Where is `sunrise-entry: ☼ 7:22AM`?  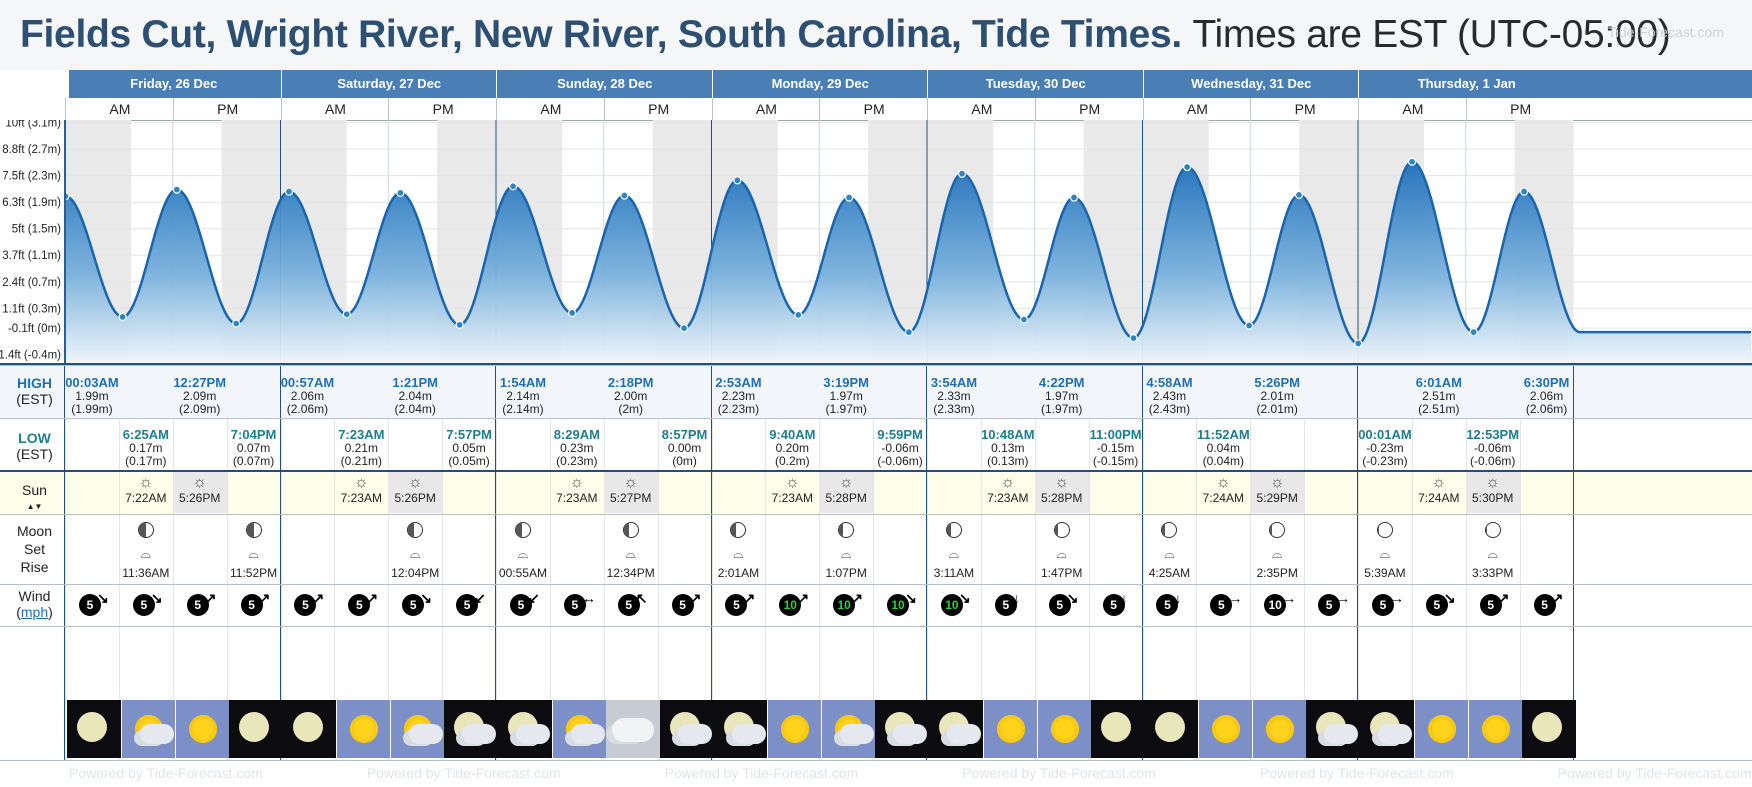
sunrise-entry: ☼ 7:22AM is located at coordinates (146, 490).